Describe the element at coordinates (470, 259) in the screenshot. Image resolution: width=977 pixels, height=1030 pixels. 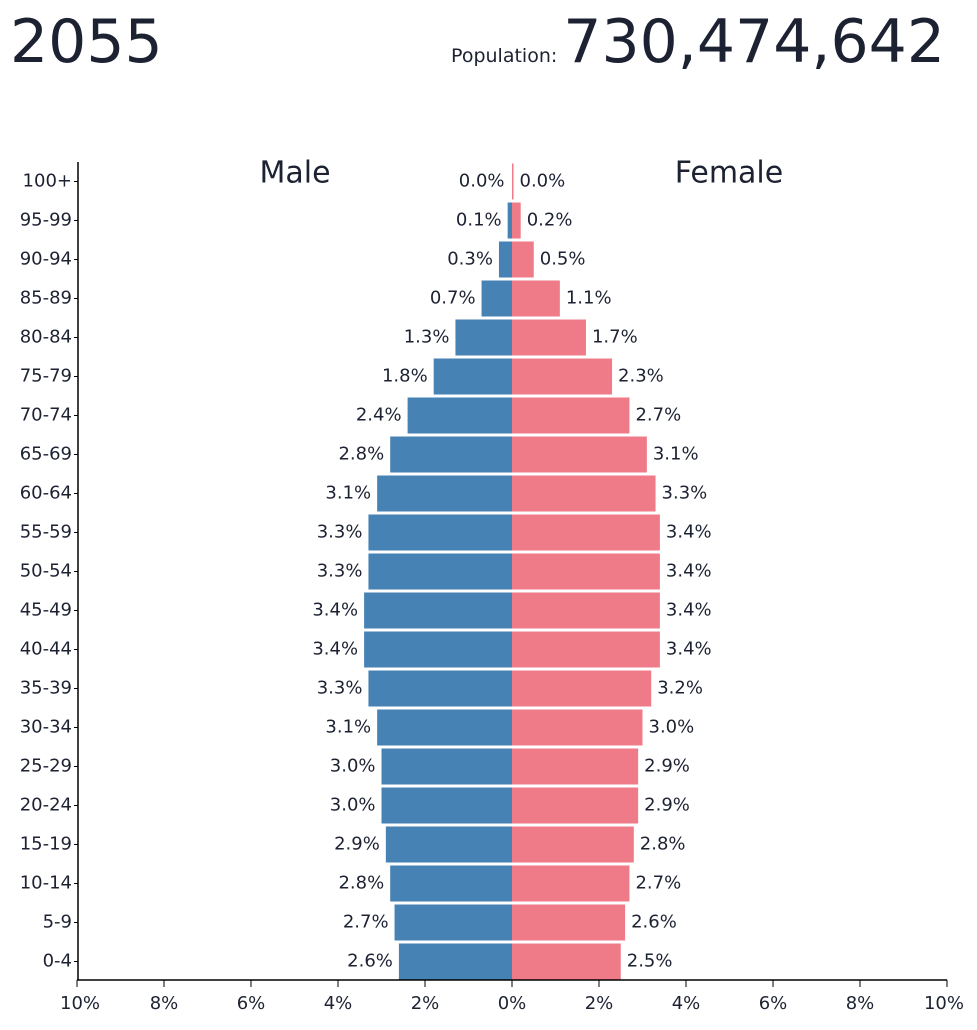
I see `male-value-label: 0.3%` at that location.